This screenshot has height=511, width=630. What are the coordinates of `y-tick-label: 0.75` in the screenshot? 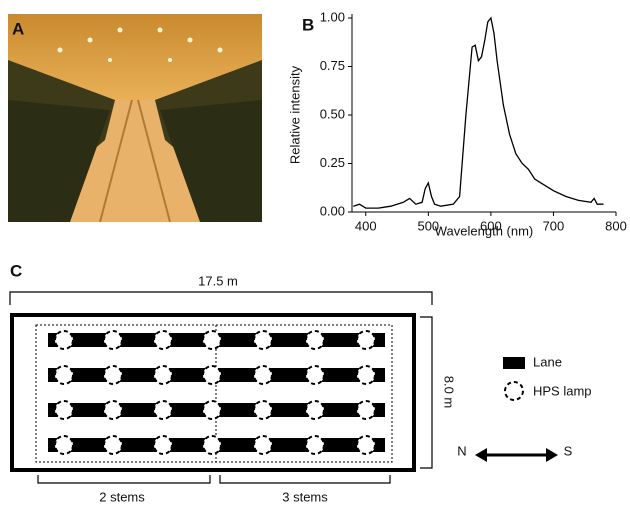 It's located at (332, 65).